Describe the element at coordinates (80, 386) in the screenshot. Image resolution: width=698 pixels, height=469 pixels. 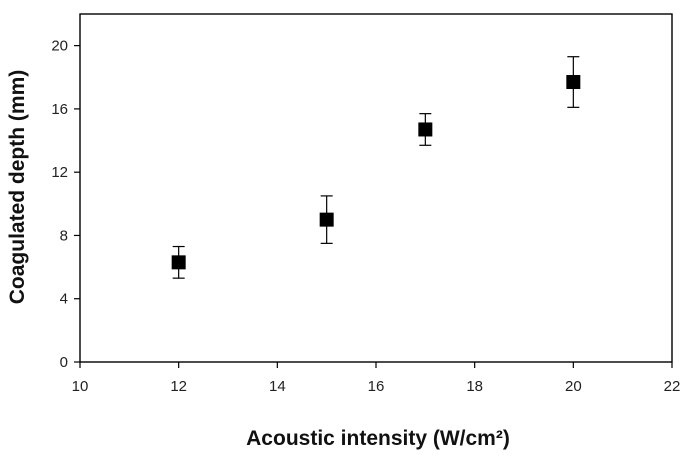
I see `x-tick-label: 10` at that location.